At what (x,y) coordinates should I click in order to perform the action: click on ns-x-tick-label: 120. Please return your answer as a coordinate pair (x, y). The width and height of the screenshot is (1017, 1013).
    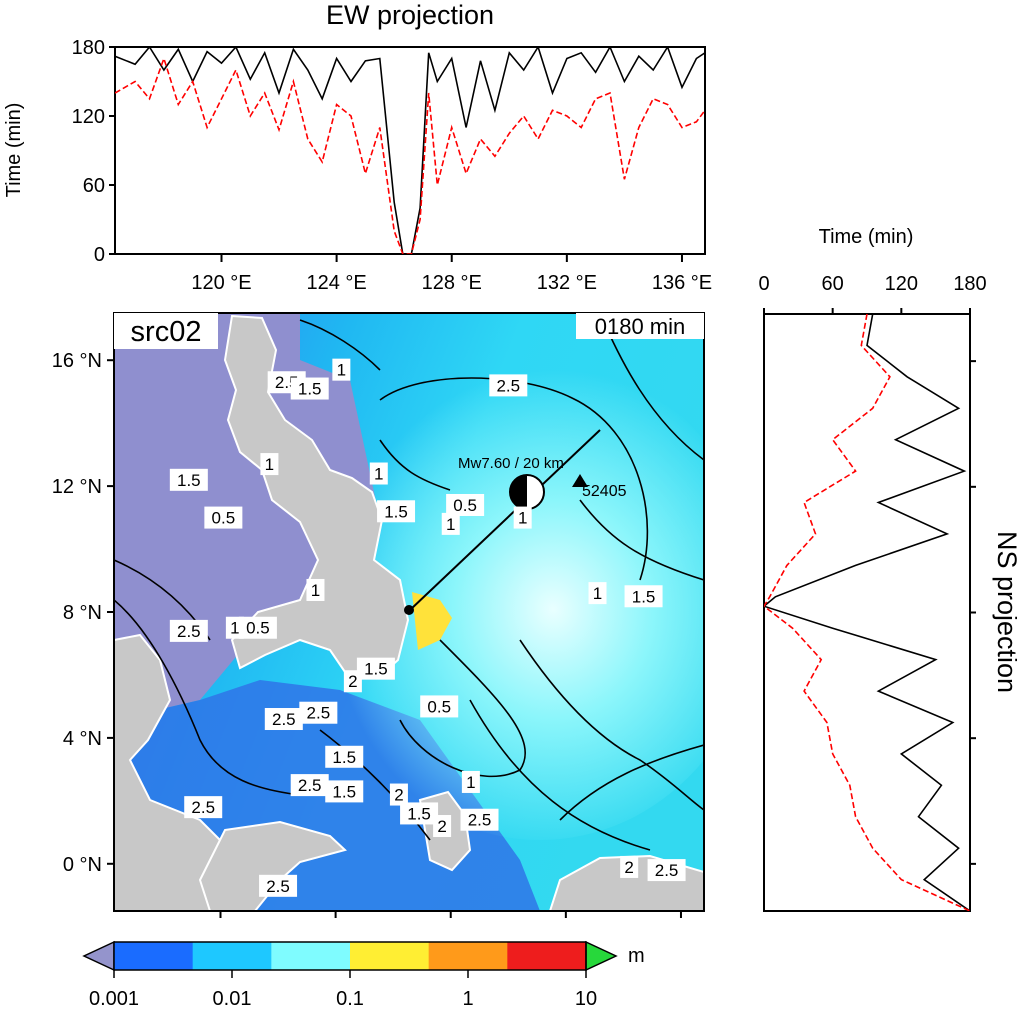
    Looking at the image, I should click on (901, 284).